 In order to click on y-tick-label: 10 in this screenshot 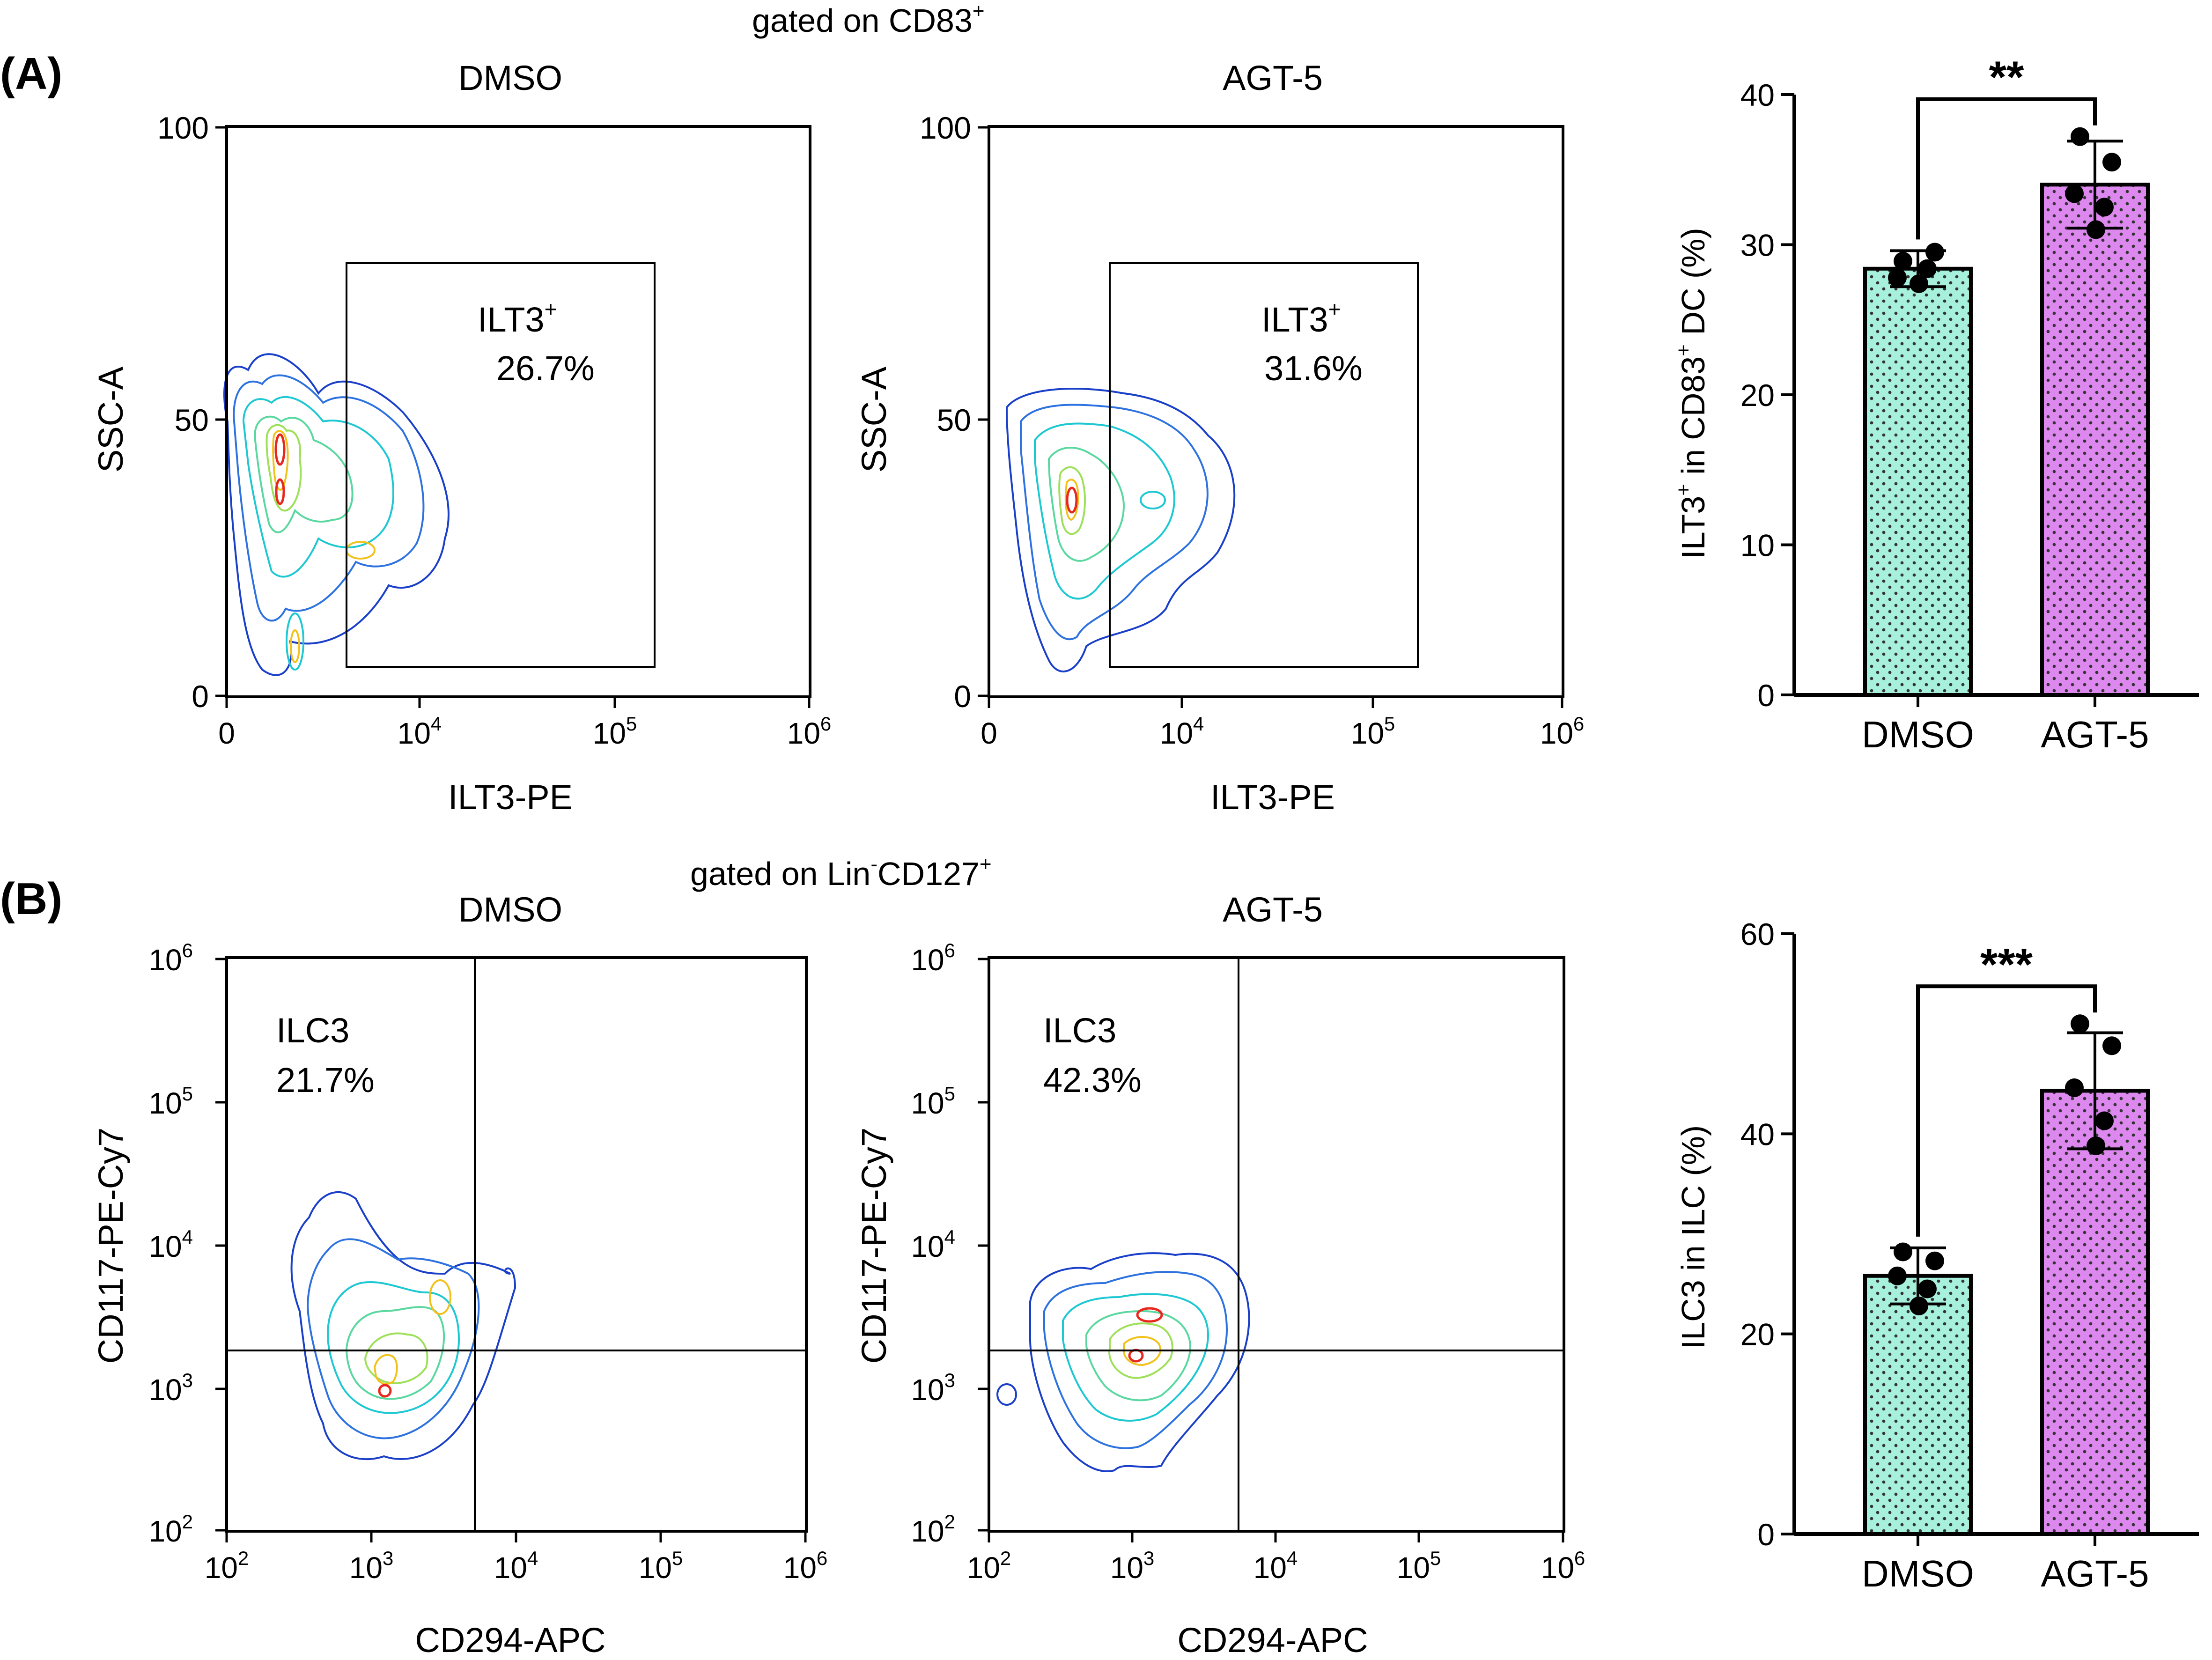, I will do `click(1757, 545)`.